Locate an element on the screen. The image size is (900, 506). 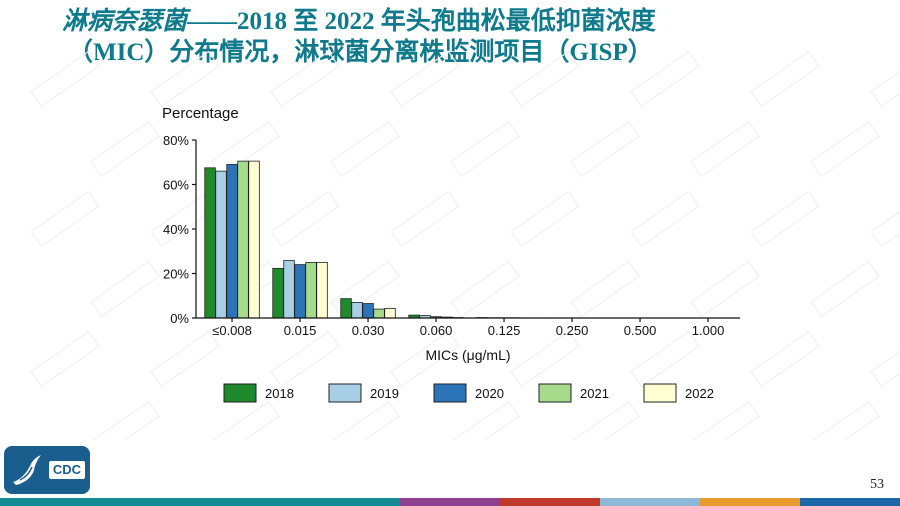
bar-2018-0.030 is located at coordinates (346, 308).